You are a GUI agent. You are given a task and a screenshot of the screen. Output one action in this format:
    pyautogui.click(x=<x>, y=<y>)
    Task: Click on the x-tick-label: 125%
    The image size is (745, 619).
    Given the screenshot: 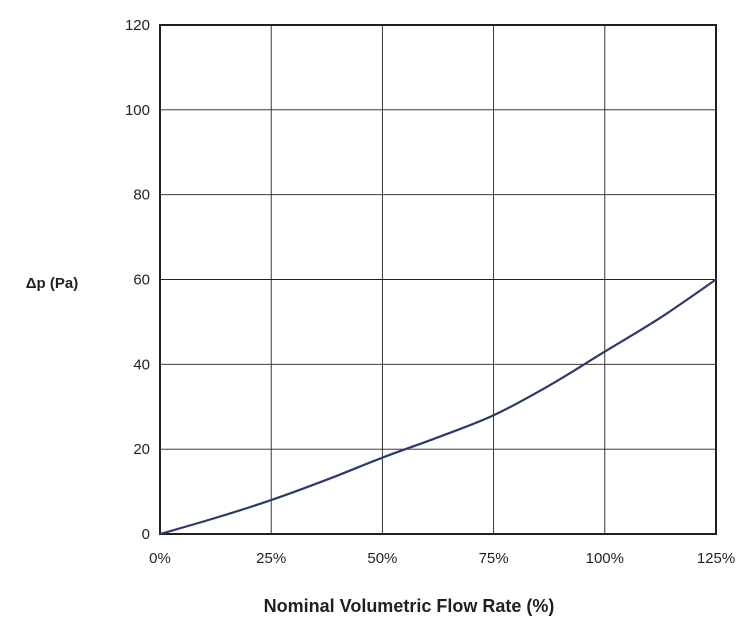 What is the action you would take?
    pyautogui.click(x=716, y=558)
    